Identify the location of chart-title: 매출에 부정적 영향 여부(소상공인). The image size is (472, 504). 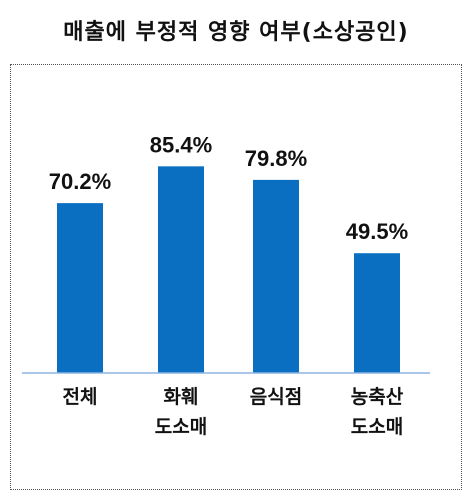
(236, 32).